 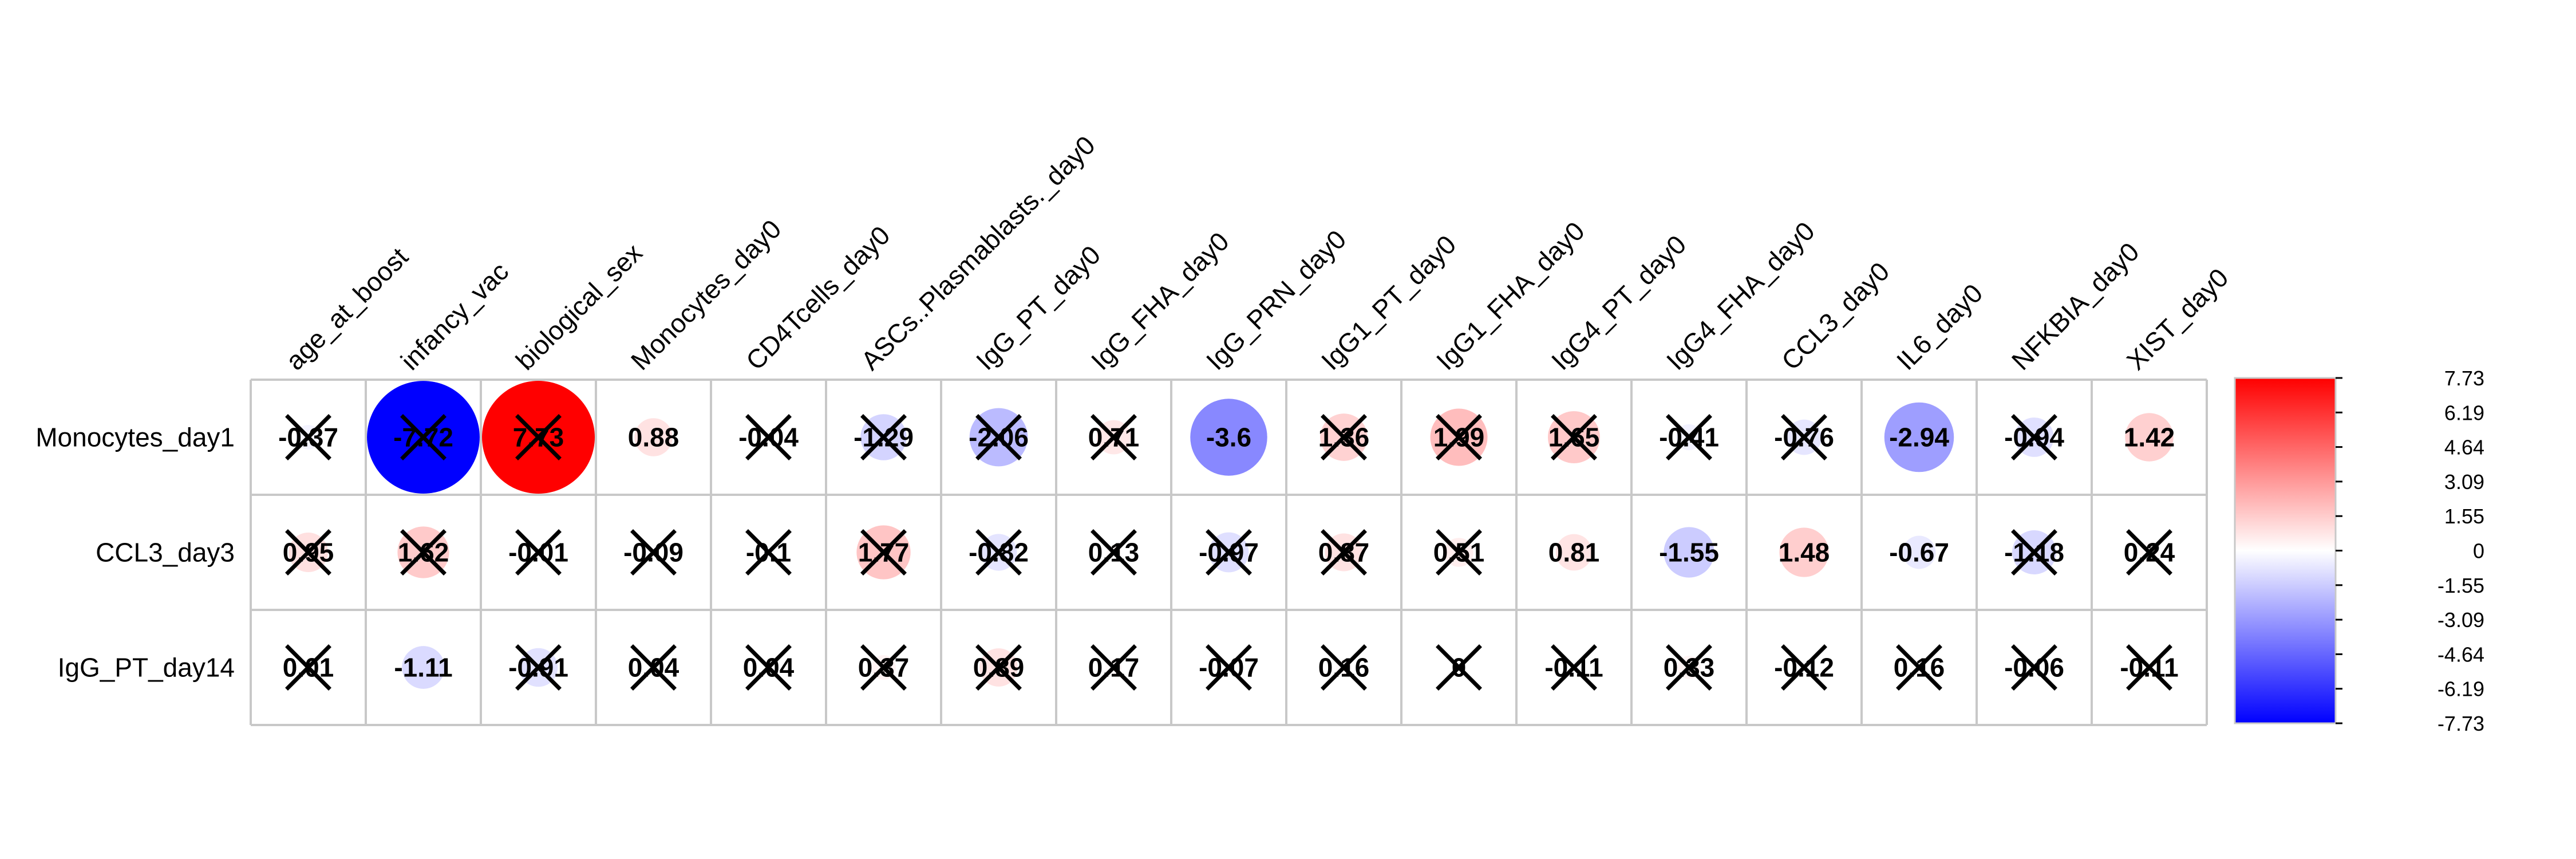 I want to click on cell-value-label: 0.81, so click(x=1574, y=553).